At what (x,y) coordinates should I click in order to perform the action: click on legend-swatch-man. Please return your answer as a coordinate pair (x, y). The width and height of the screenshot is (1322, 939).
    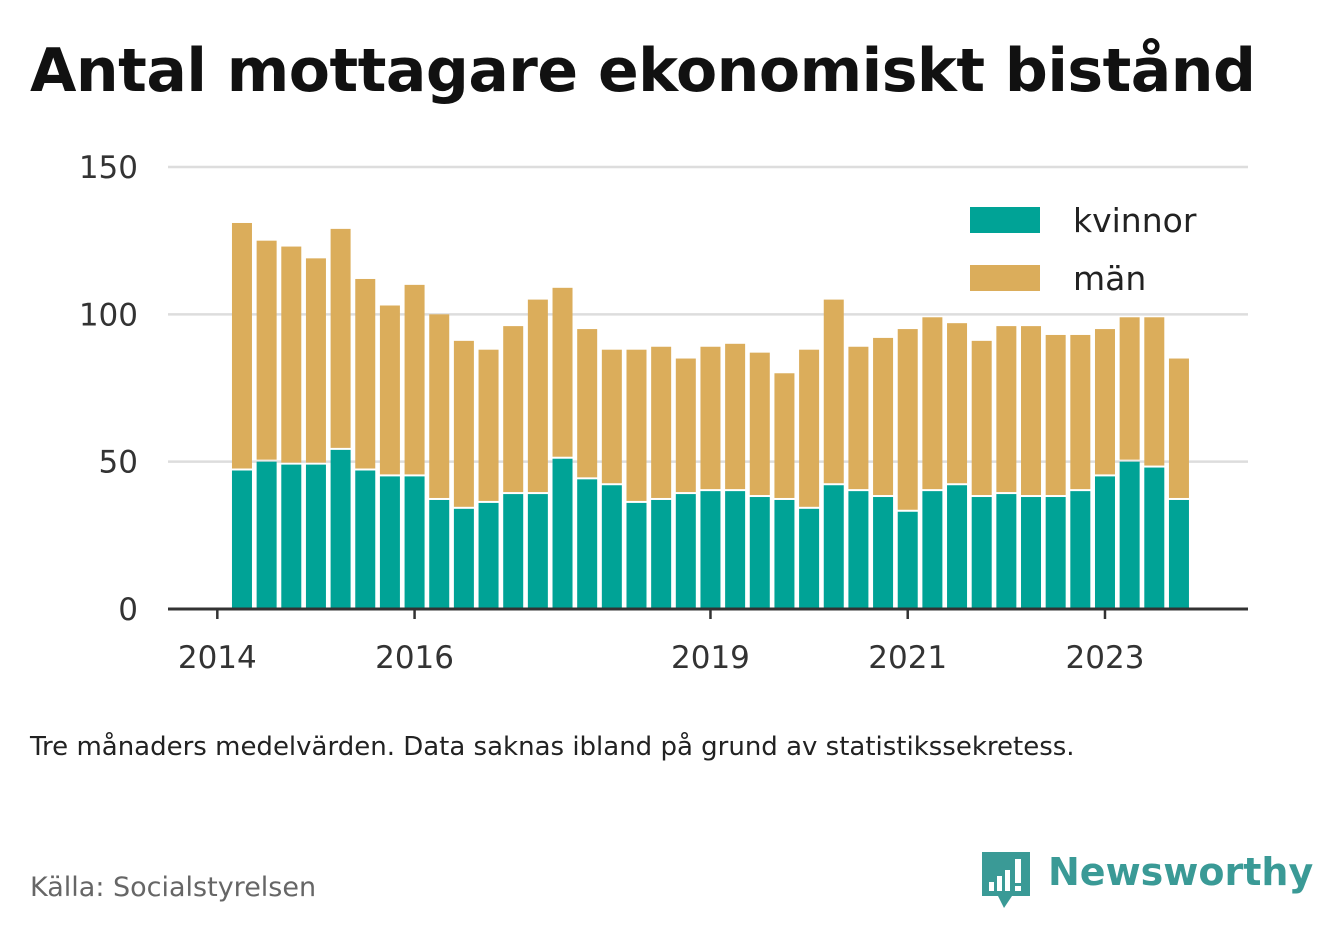
    Looking at the image, I should click on (1005, 278).